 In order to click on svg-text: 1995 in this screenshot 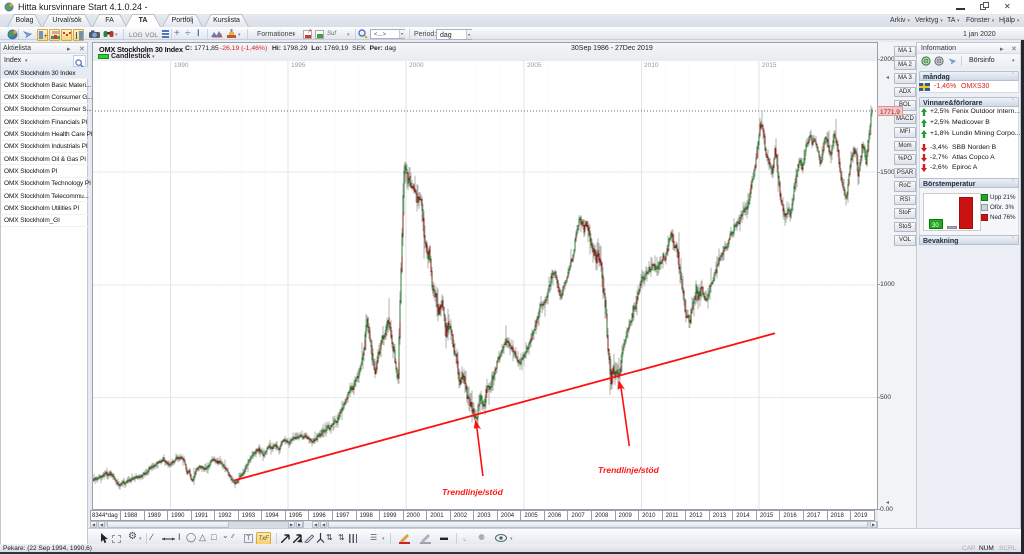, I will do `click(298, 65)`.